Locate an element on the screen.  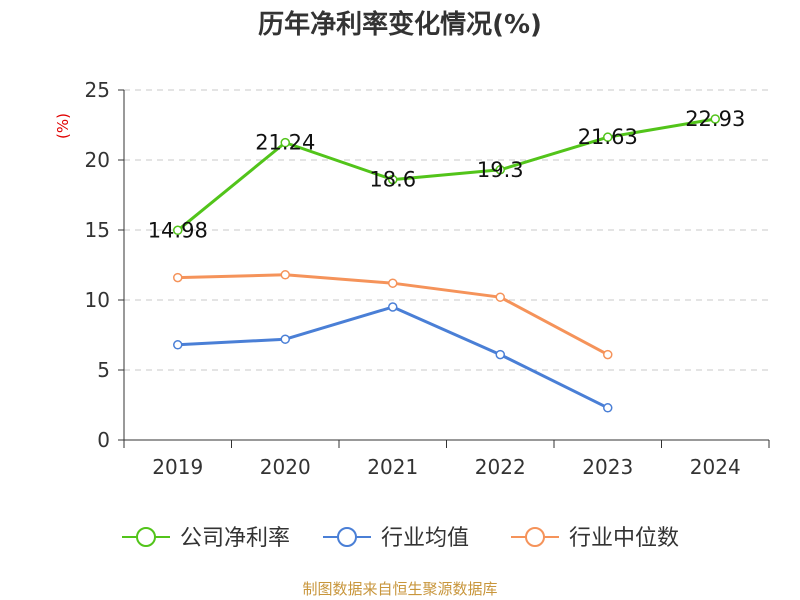
data-source-note: 制图数据来自恒生聚源数据库 is located at coordinates (400, 589).